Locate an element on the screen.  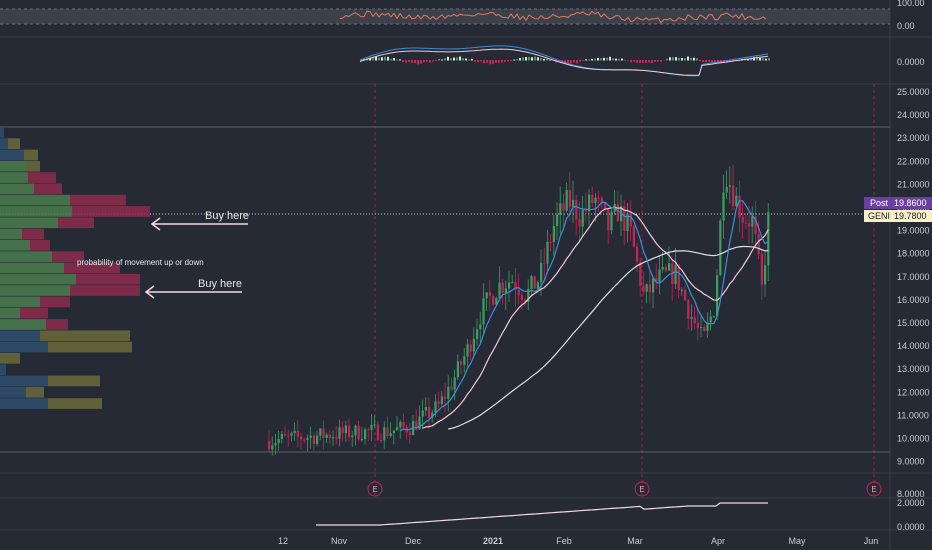
x-label: May is located at coordinates (797, 541).